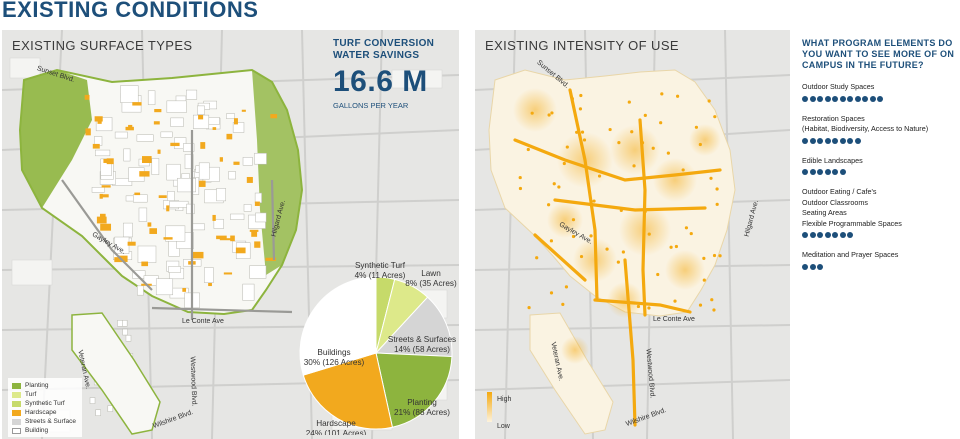 Image resolution: width=960 pixels, height=439 pixels. What do you see at coordinates (102, 45) in the screenshot?
I see `surface-types-heading: EXISTING SURFACE TYPES` at bounding box center [102, 45].